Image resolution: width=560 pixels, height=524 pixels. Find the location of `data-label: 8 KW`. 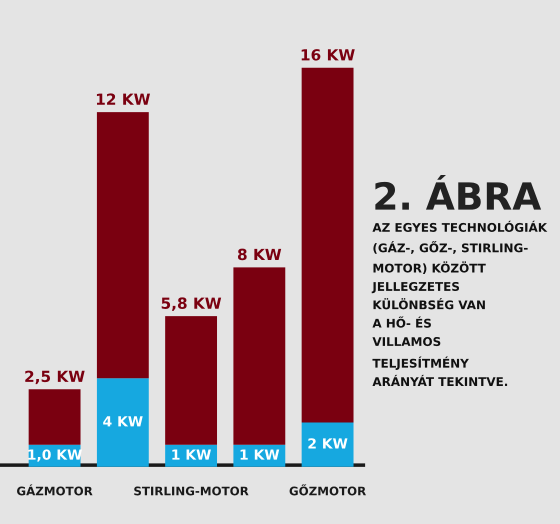

data-label: 8 KW is located at coordinates (260, 254).